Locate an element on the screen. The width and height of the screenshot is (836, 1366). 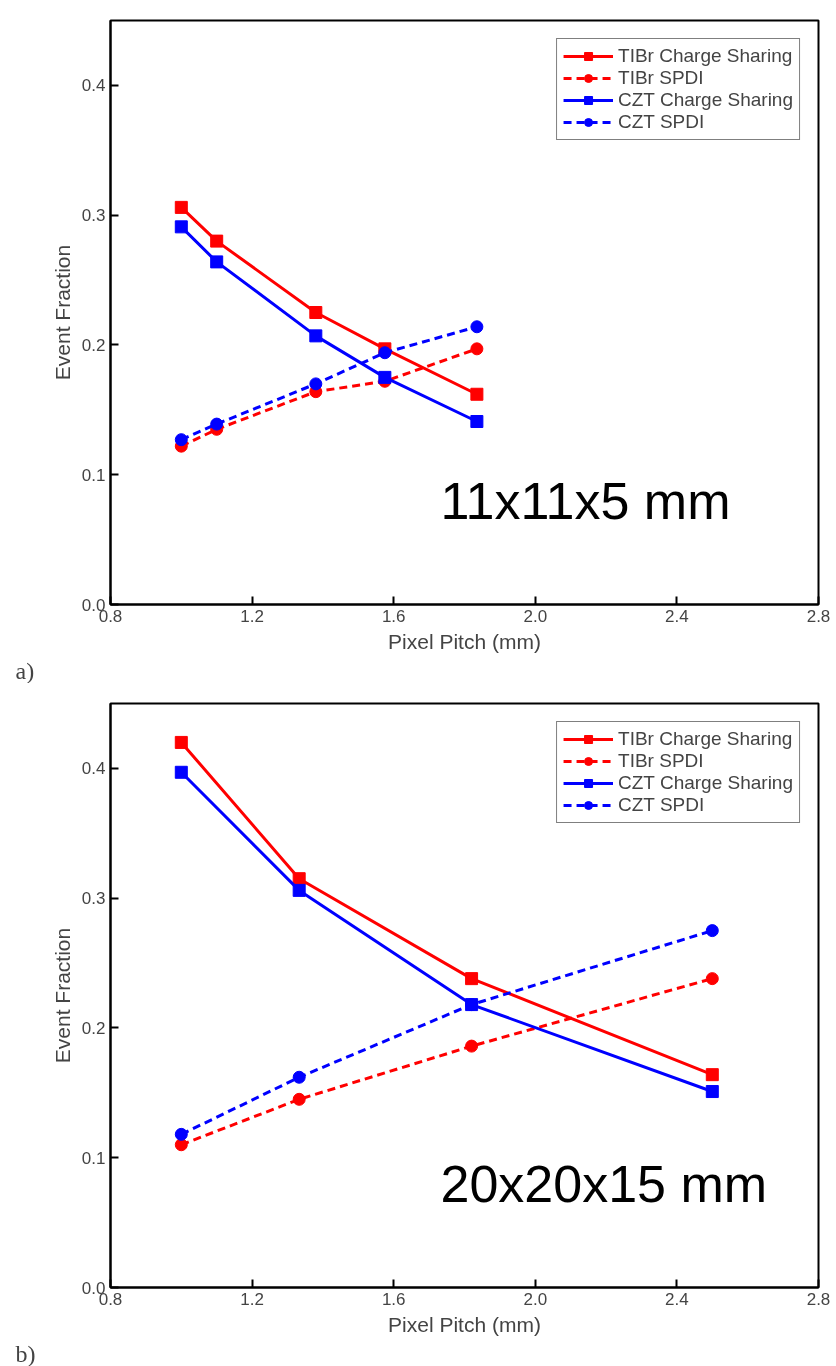
annotation: 20x20x15 mm is located at coordinates (604, 1183).